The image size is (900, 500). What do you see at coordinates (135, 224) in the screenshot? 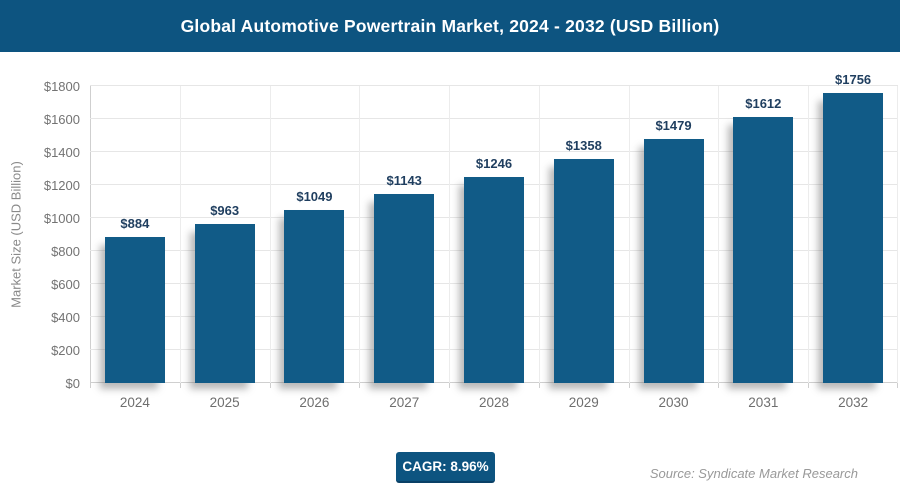
I see `bar-value-label: $884` at bounding box center [135, 224].